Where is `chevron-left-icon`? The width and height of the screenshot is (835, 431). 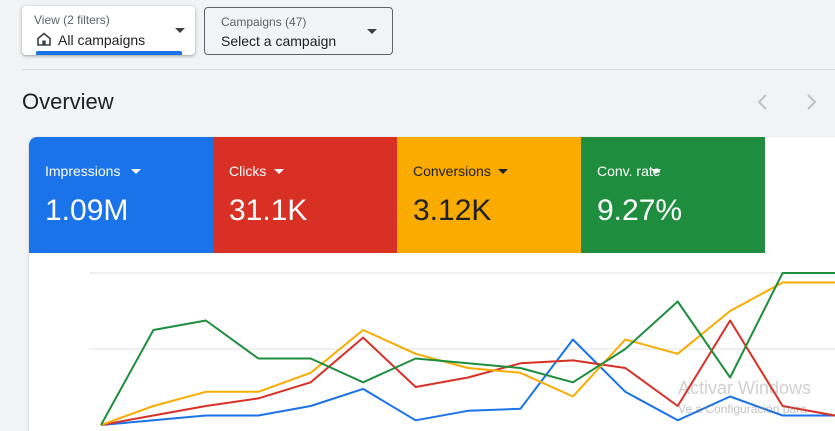
chevron-left-icon is located at coordinates (763, 102).